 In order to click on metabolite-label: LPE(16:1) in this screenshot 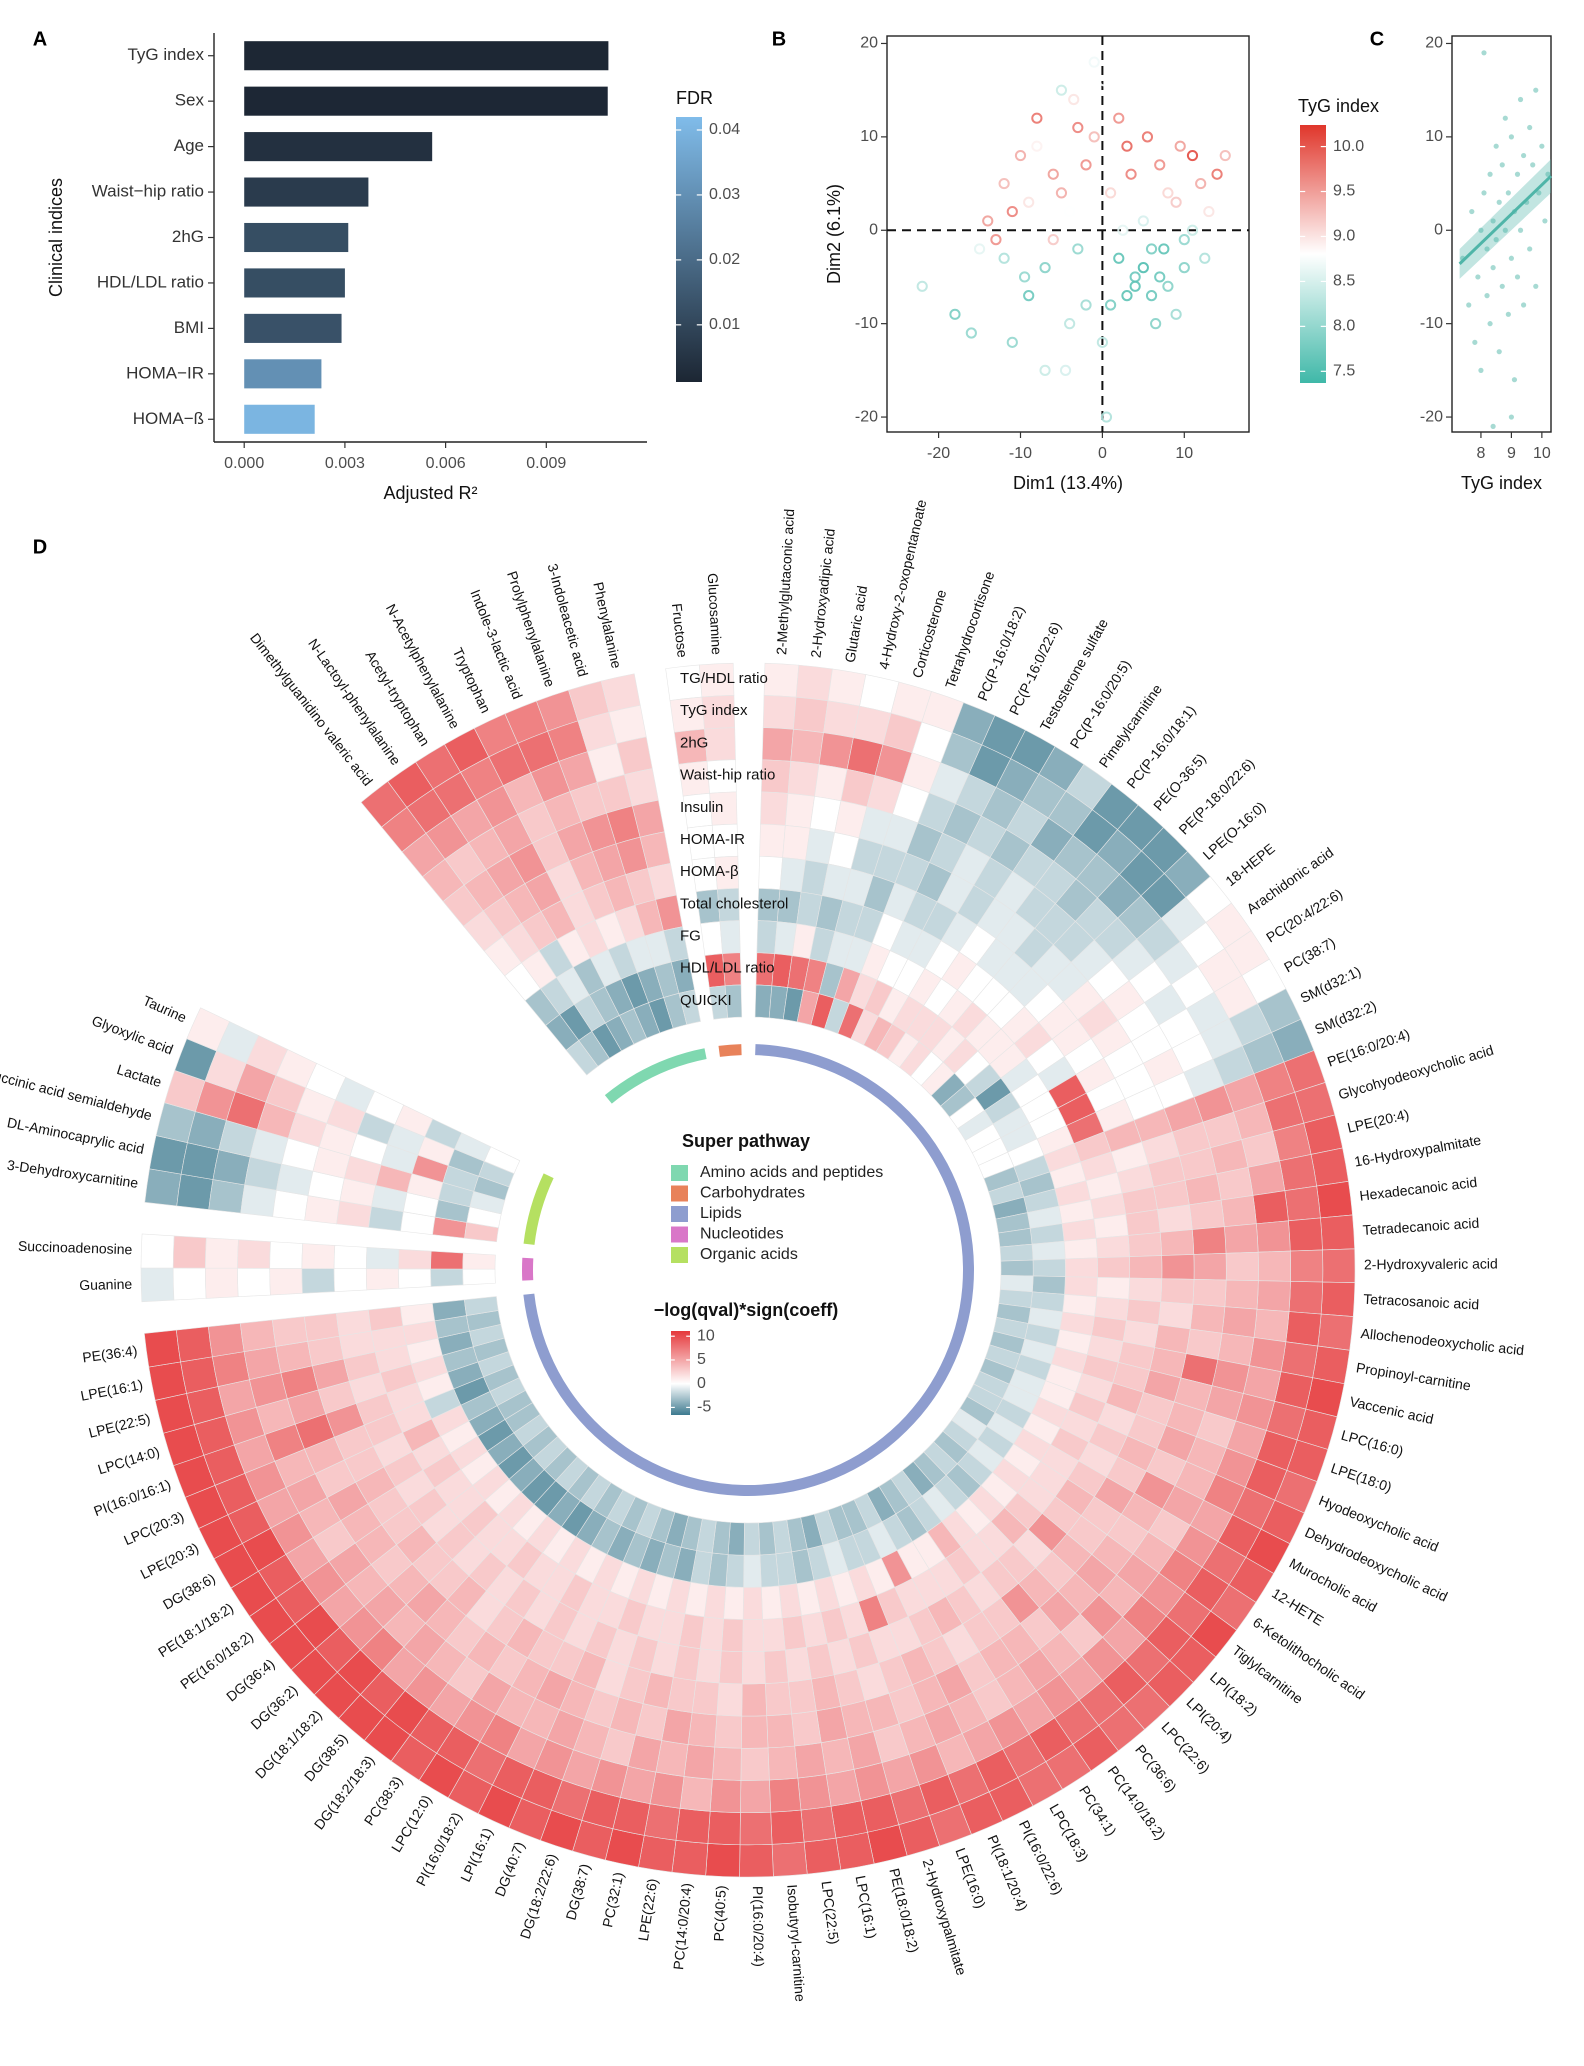, I will do `click(111, 1390)`.